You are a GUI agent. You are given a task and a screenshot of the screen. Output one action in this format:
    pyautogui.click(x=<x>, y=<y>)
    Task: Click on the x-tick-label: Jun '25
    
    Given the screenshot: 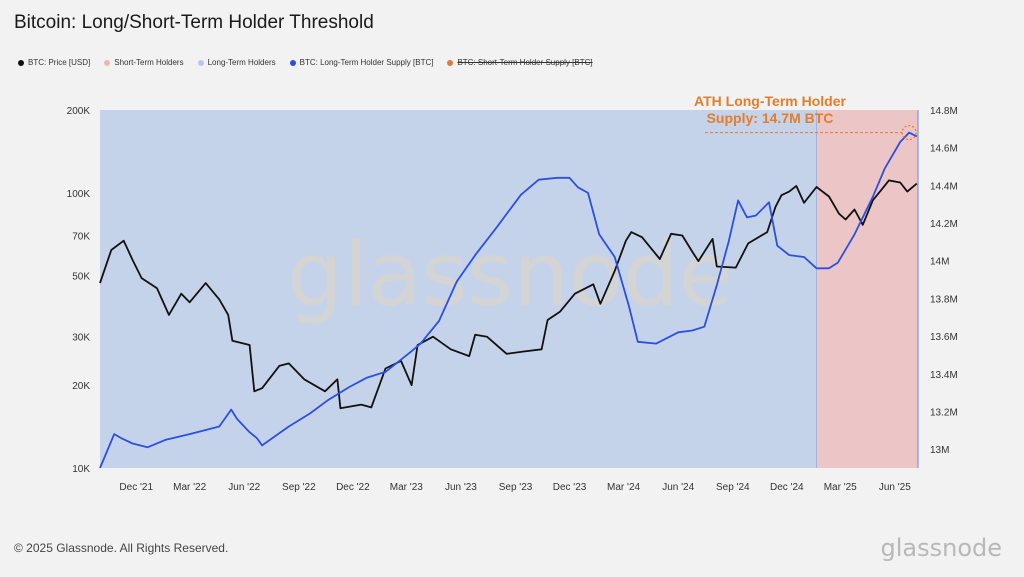 What is the action you would take?
    pyautogui.click(x=895, y=487)
    